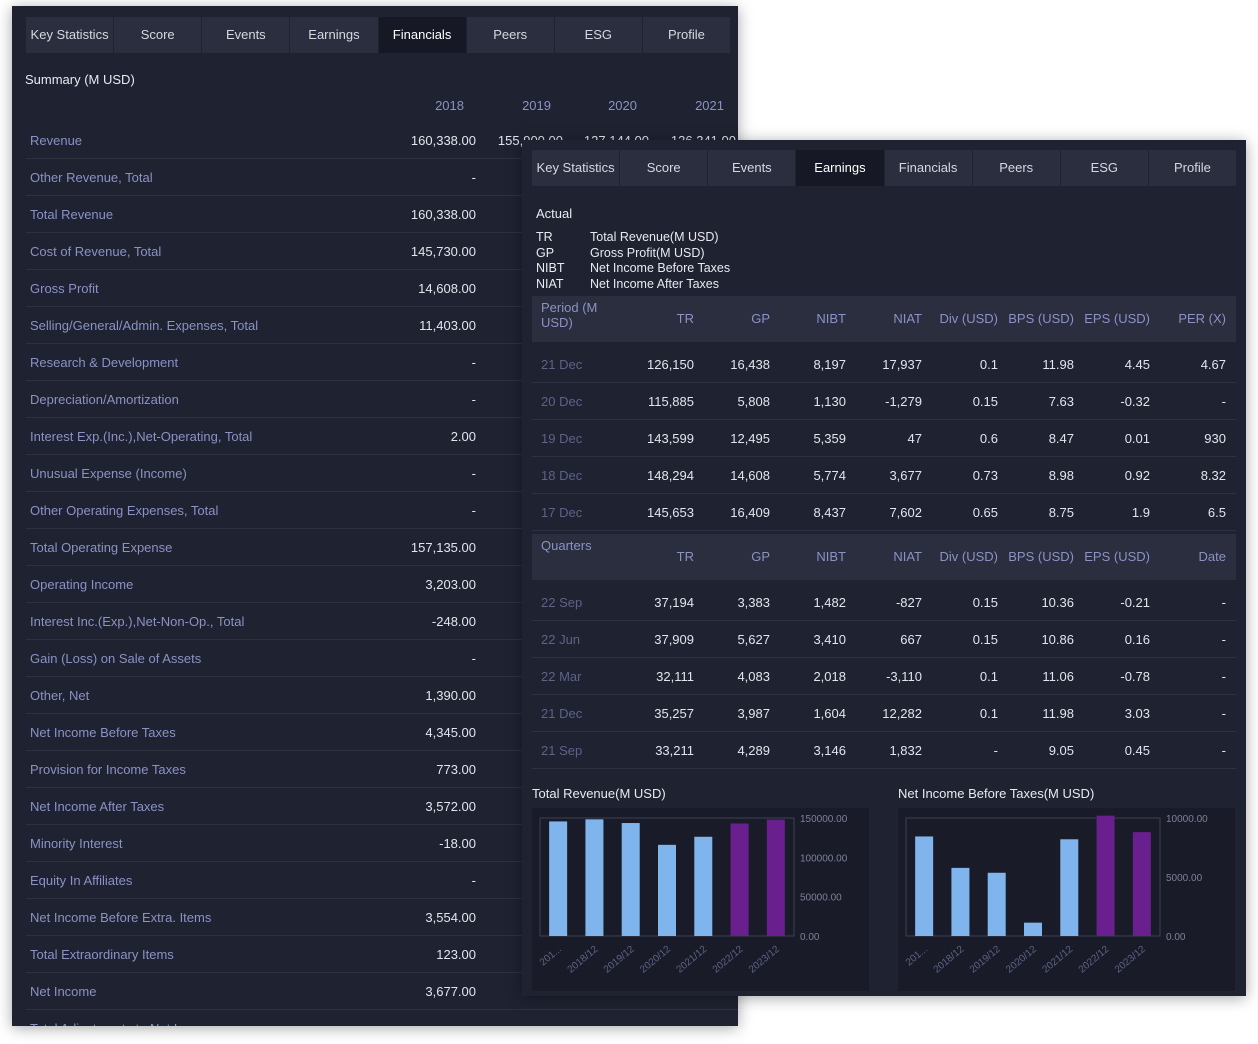 The image size is (1258, 1044). Describe the element at coordinates (1117, 556) in the screenshot. I see `column-header: EPS (USD)` at that location.